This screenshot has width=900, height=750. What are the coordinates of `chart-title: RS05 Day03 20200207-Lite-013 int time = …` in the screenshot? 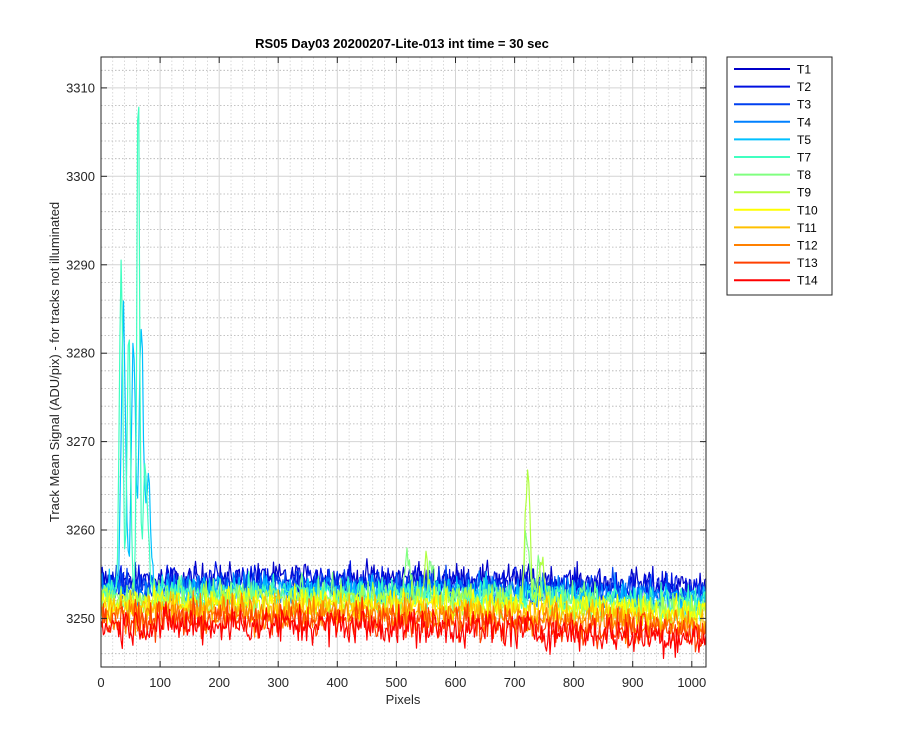 It's located at (402, 43).